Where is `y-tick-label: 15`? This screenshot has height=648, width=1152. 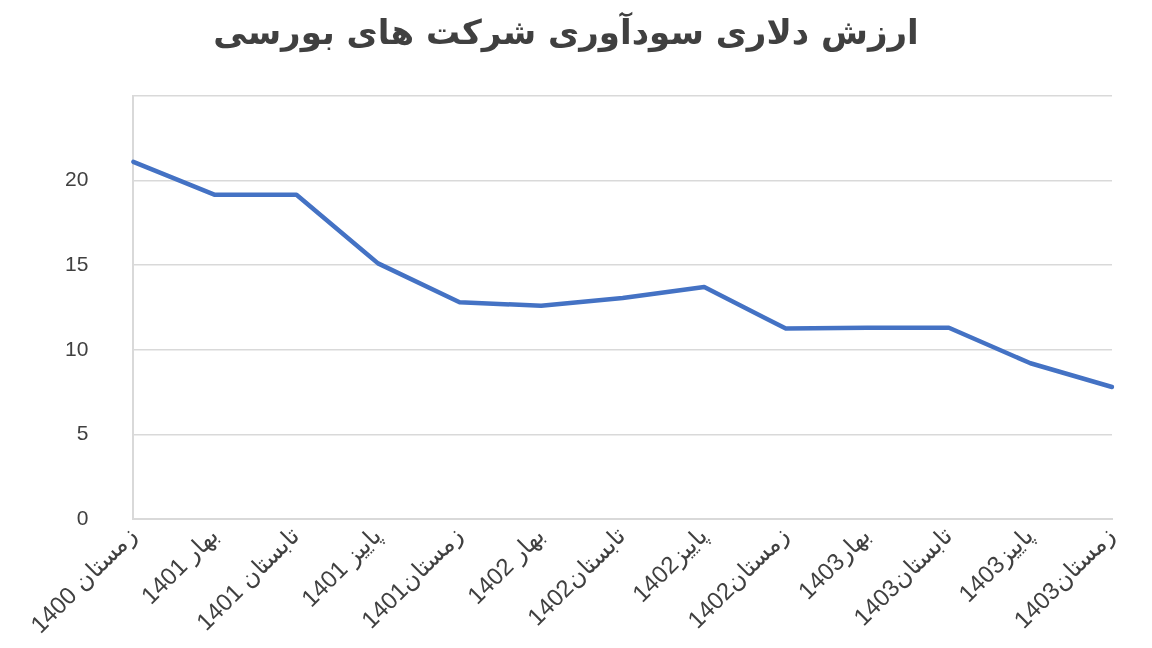
y-tick-label: 15 is located at coordinates (77, 263).